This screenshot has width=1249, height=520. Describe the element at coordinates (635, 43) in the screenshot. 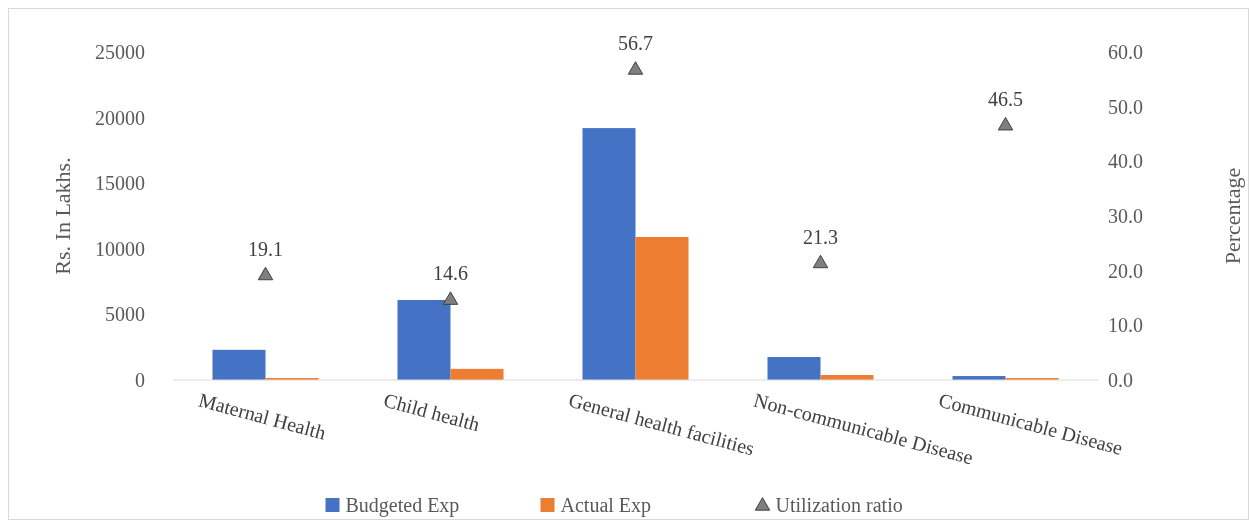

I see `data-label: 56.7` at that location.